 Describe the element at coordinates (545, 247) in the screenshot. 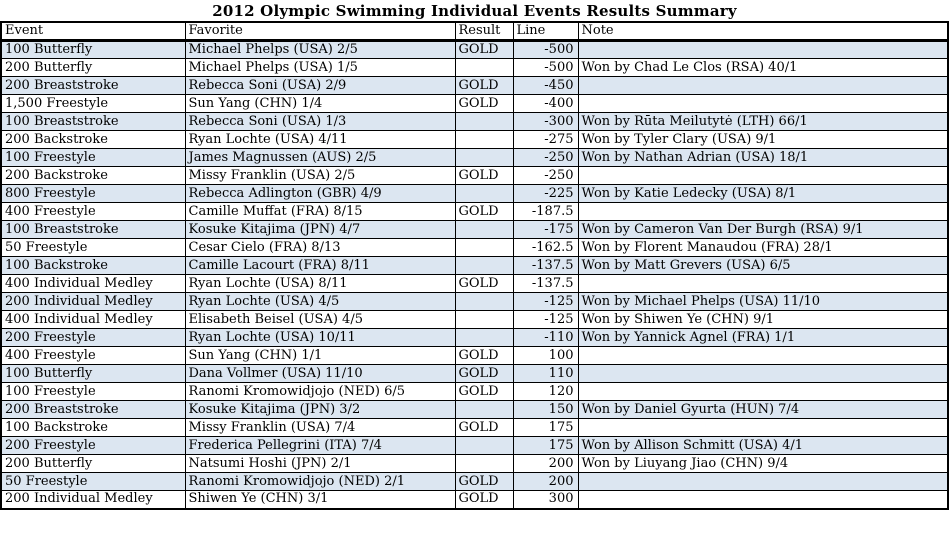

I see `cell-line: -162.5` at that location.